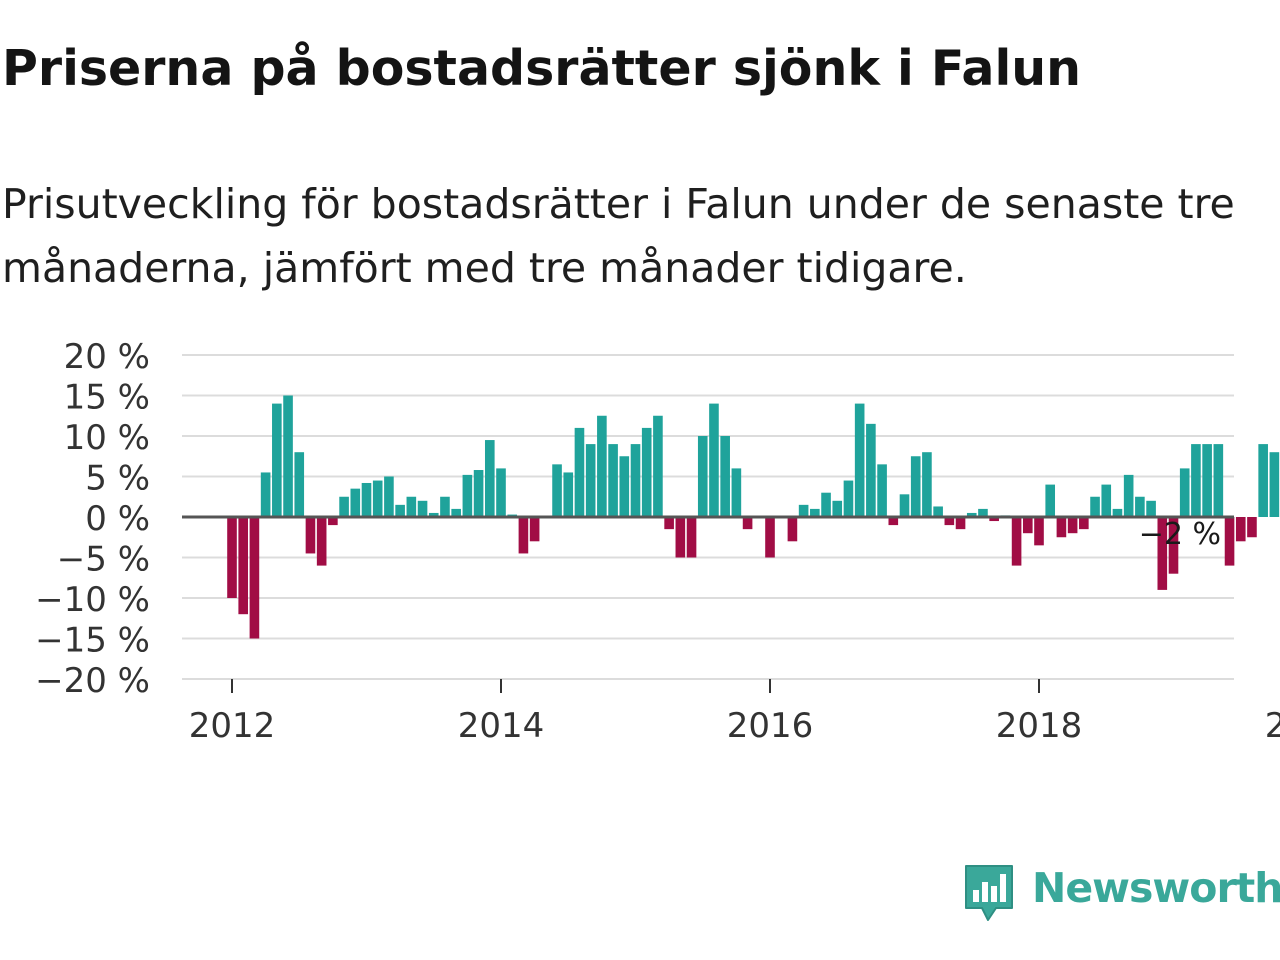 The width and height of the screenshot is (1280, 960). Describe the element at coordinates (1039, 726) in the screenshot. I see `x-tick-label: 2018` at that location.